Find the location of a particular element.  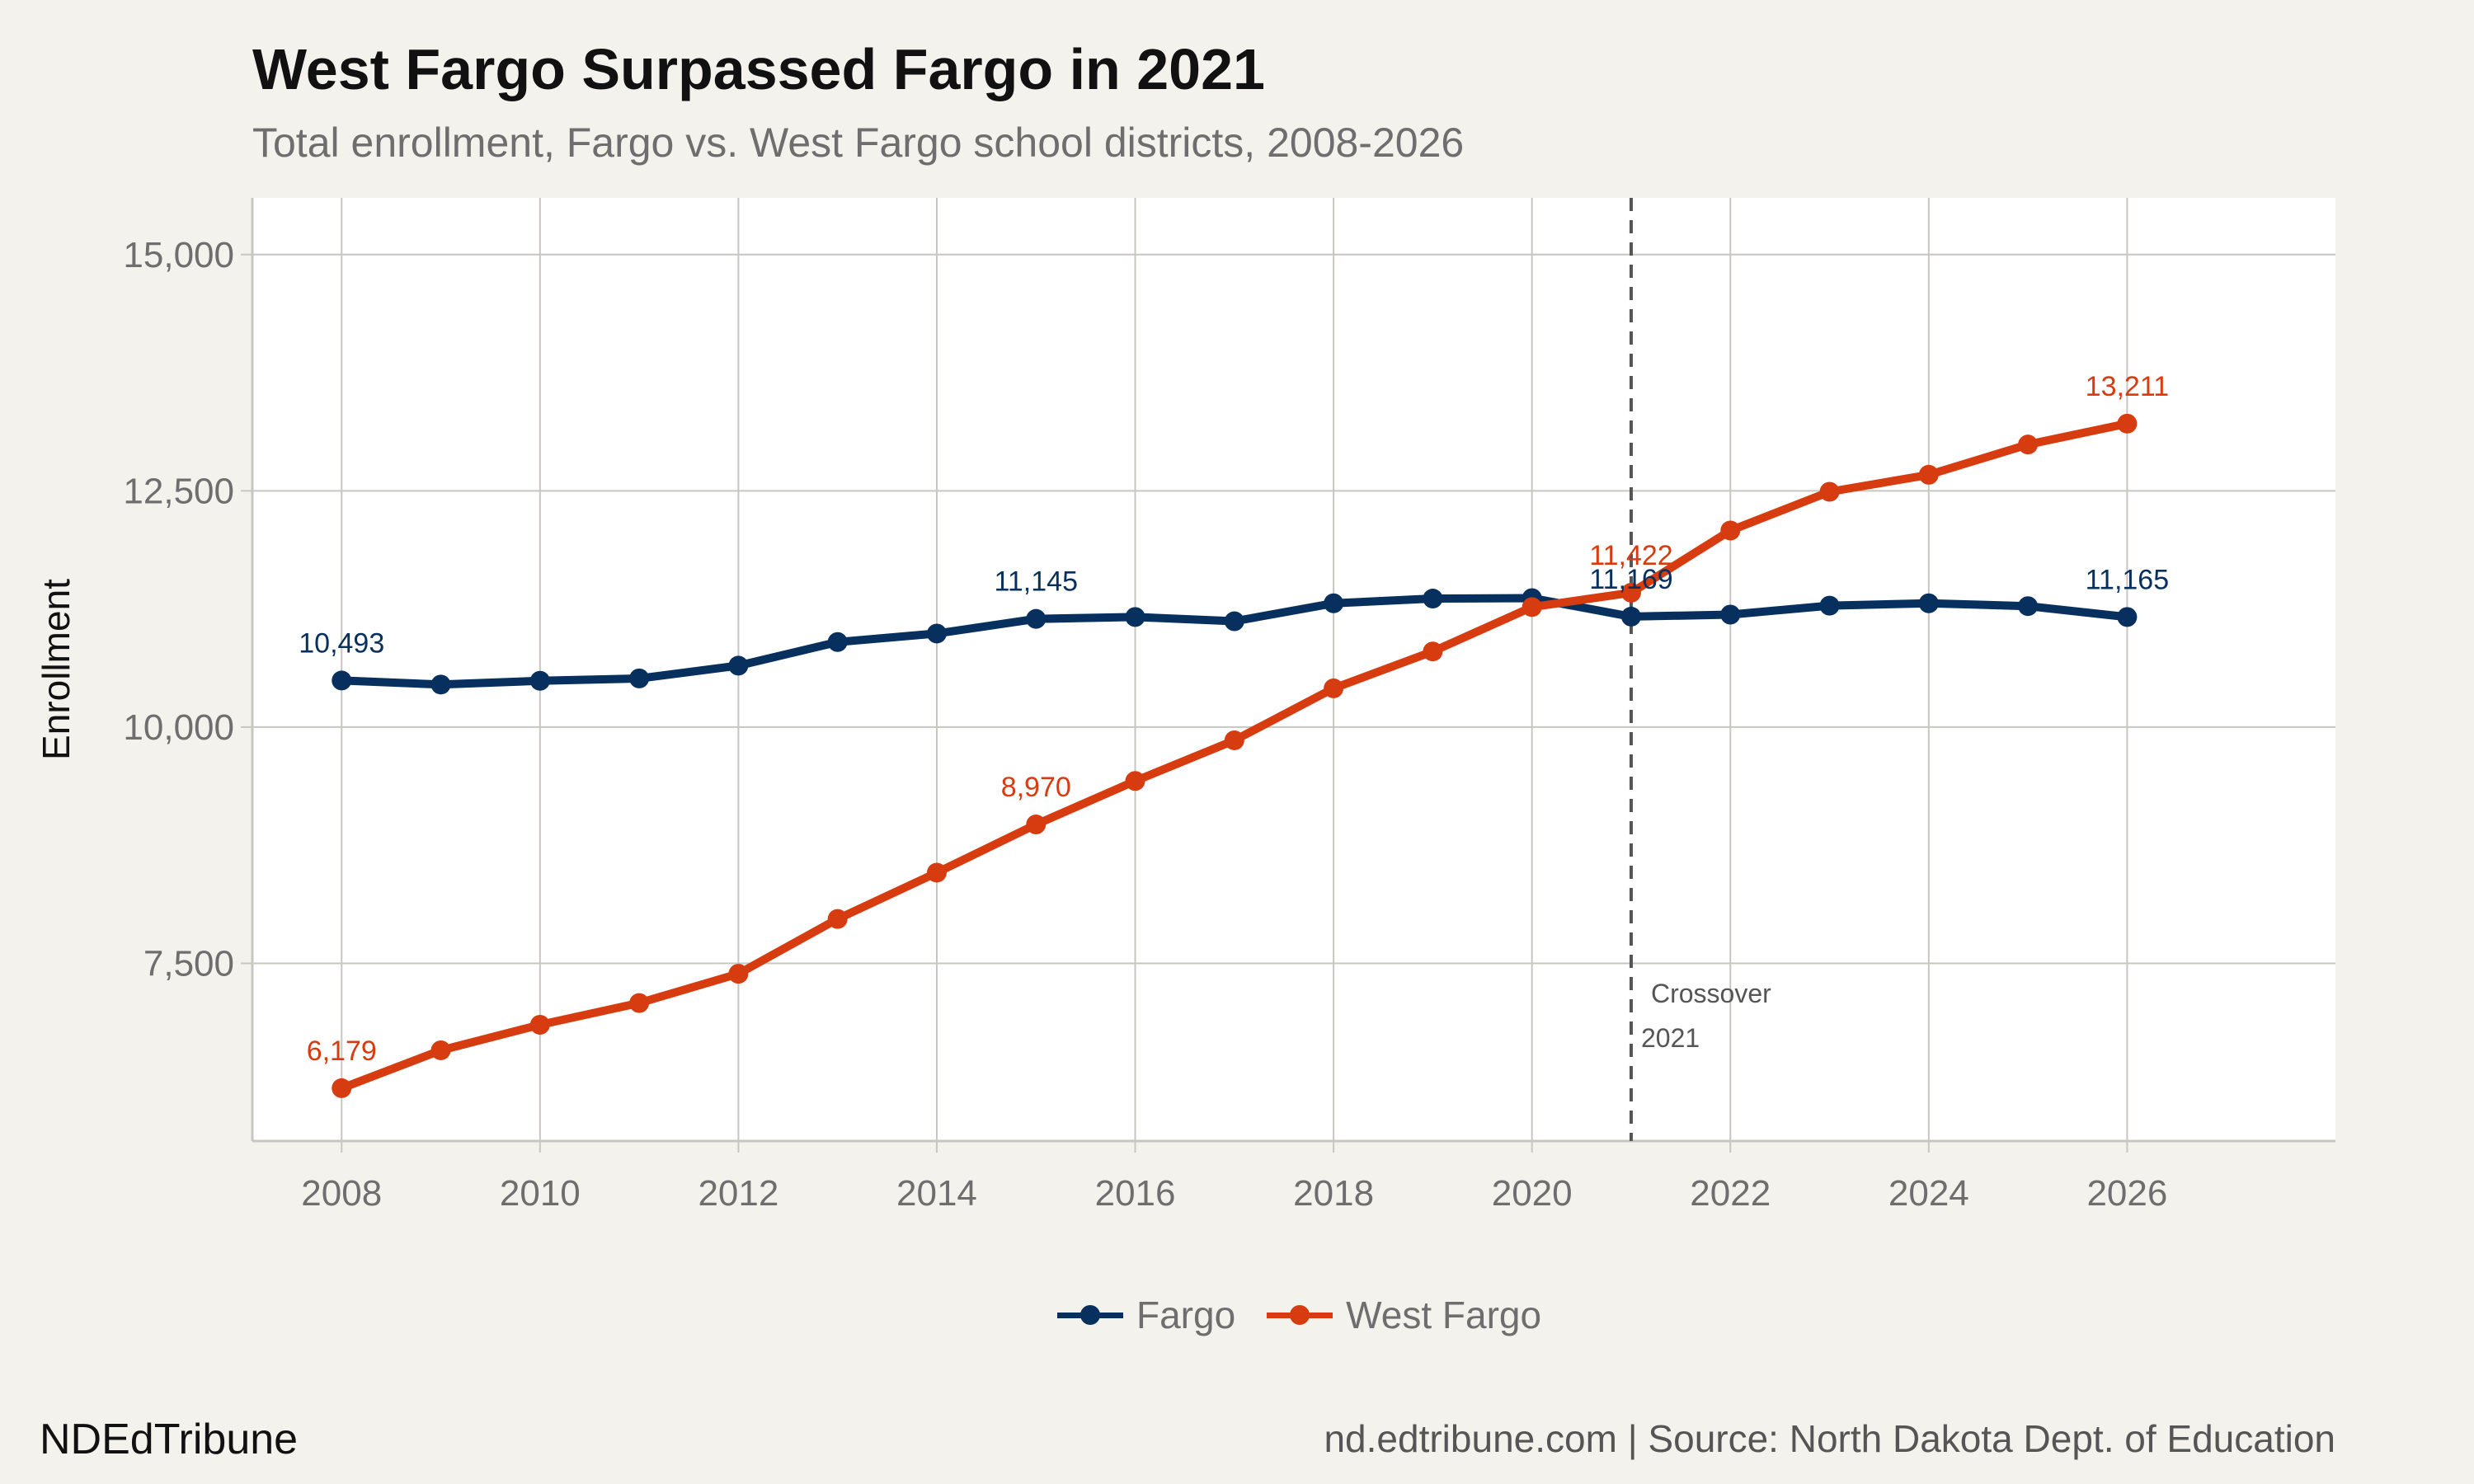

data-label-fargo: 11,169 is located at coordinates (1630, 579).